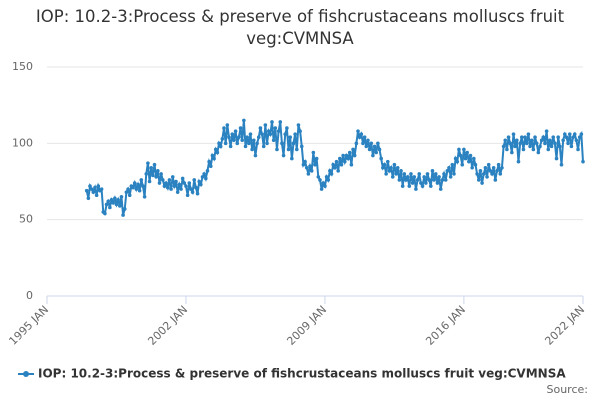 The image size is (600, 400). I want to click on y-tick-label: 0, so click(29, 295).